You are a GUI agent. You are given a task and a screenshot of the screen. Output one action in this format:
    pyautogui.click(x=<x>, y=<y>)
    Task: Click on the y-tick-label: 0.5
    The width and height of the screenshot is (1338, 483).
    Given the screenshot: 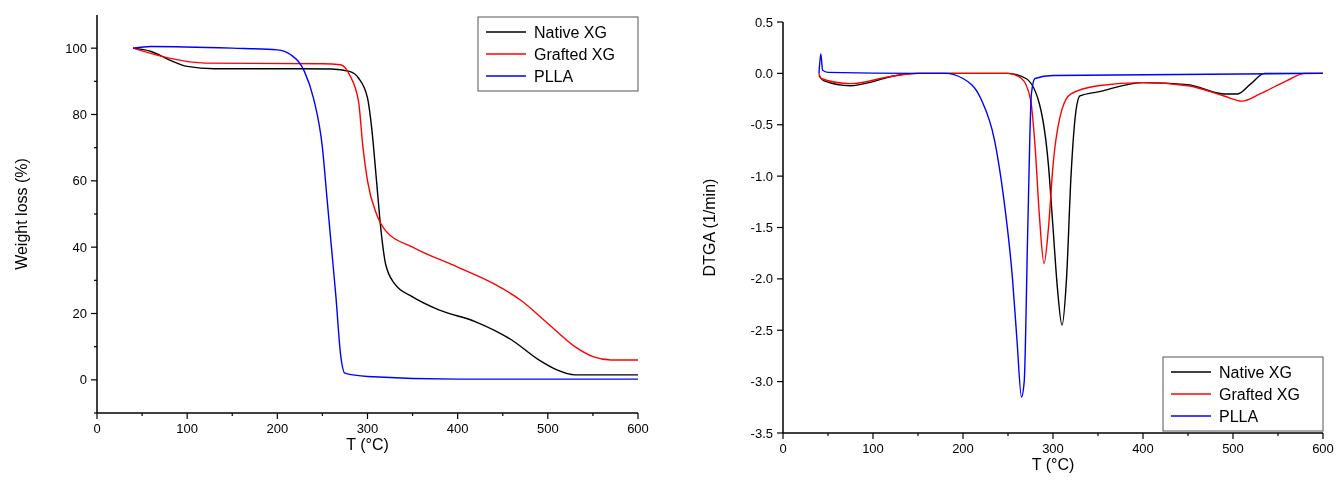 What is the action you would take?
    pyautogui.click(x=763, y=22)
    